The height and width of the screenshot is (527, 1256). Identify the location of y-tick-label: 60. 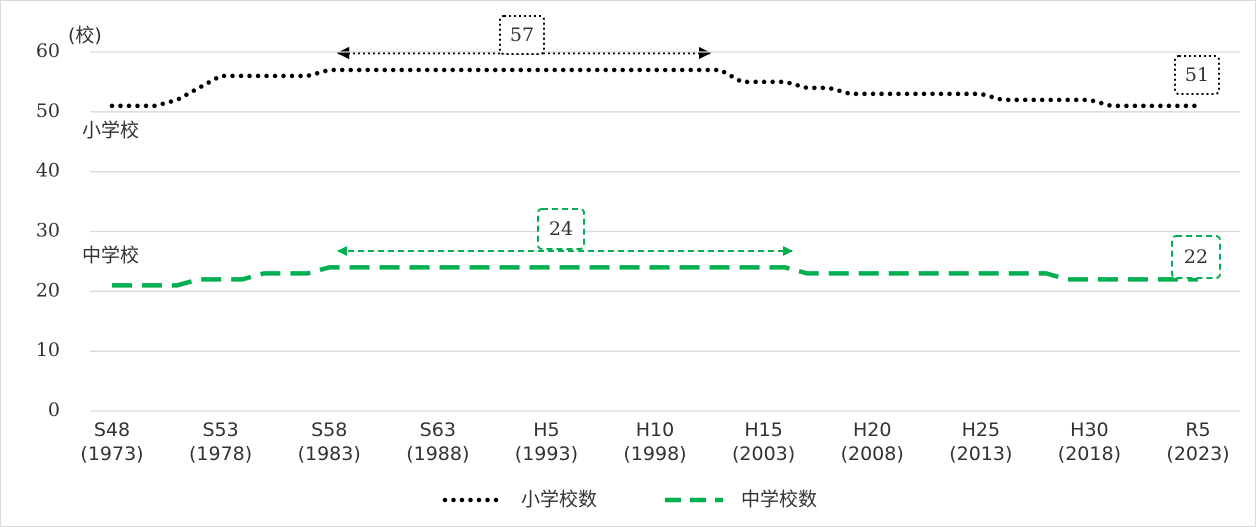
(48, 51).